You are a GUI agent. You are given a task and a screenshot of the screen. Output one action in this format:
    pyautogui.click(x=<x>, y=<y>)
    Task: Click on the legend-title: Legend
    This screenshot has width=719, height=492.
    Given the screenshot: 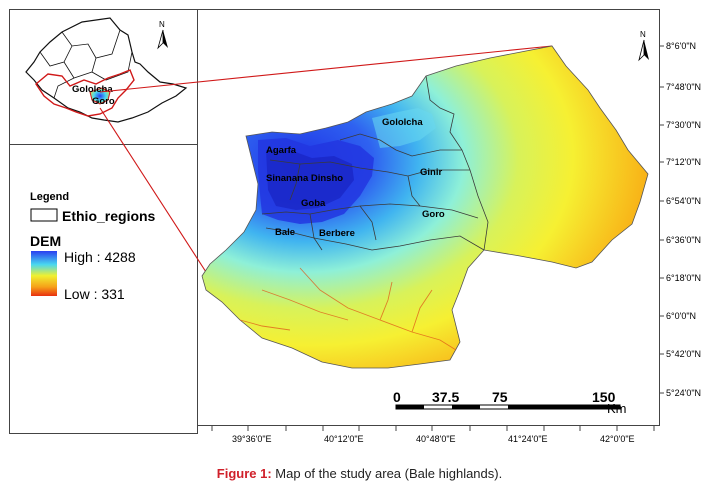 What is the action you would take?
    pyautogui.click(x=49, y=197)
    